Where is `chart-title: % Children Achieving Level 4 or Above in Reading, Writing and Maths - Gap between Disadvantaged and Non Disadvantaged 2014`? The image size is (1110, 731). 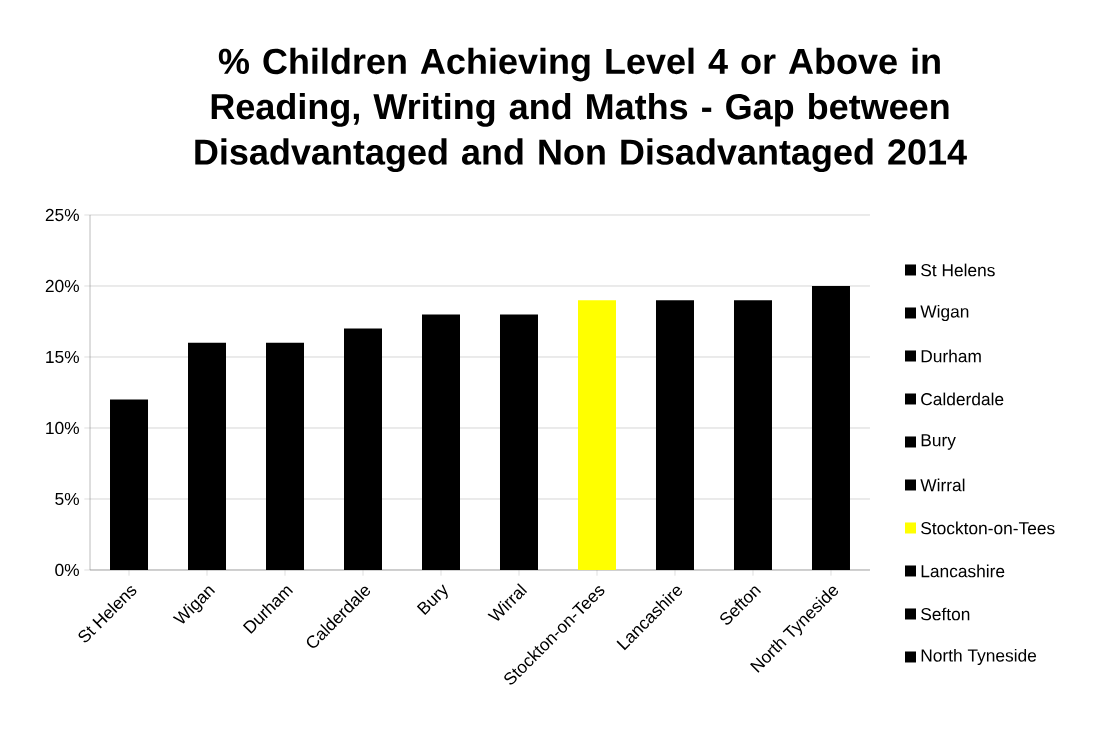
chart-title: % Children Achieving Level 4 or Above in Reading, Writing and Maths - Gap between Disadvantaged and Non Disadvantaged 2014 is located at coordinates (581, 110).